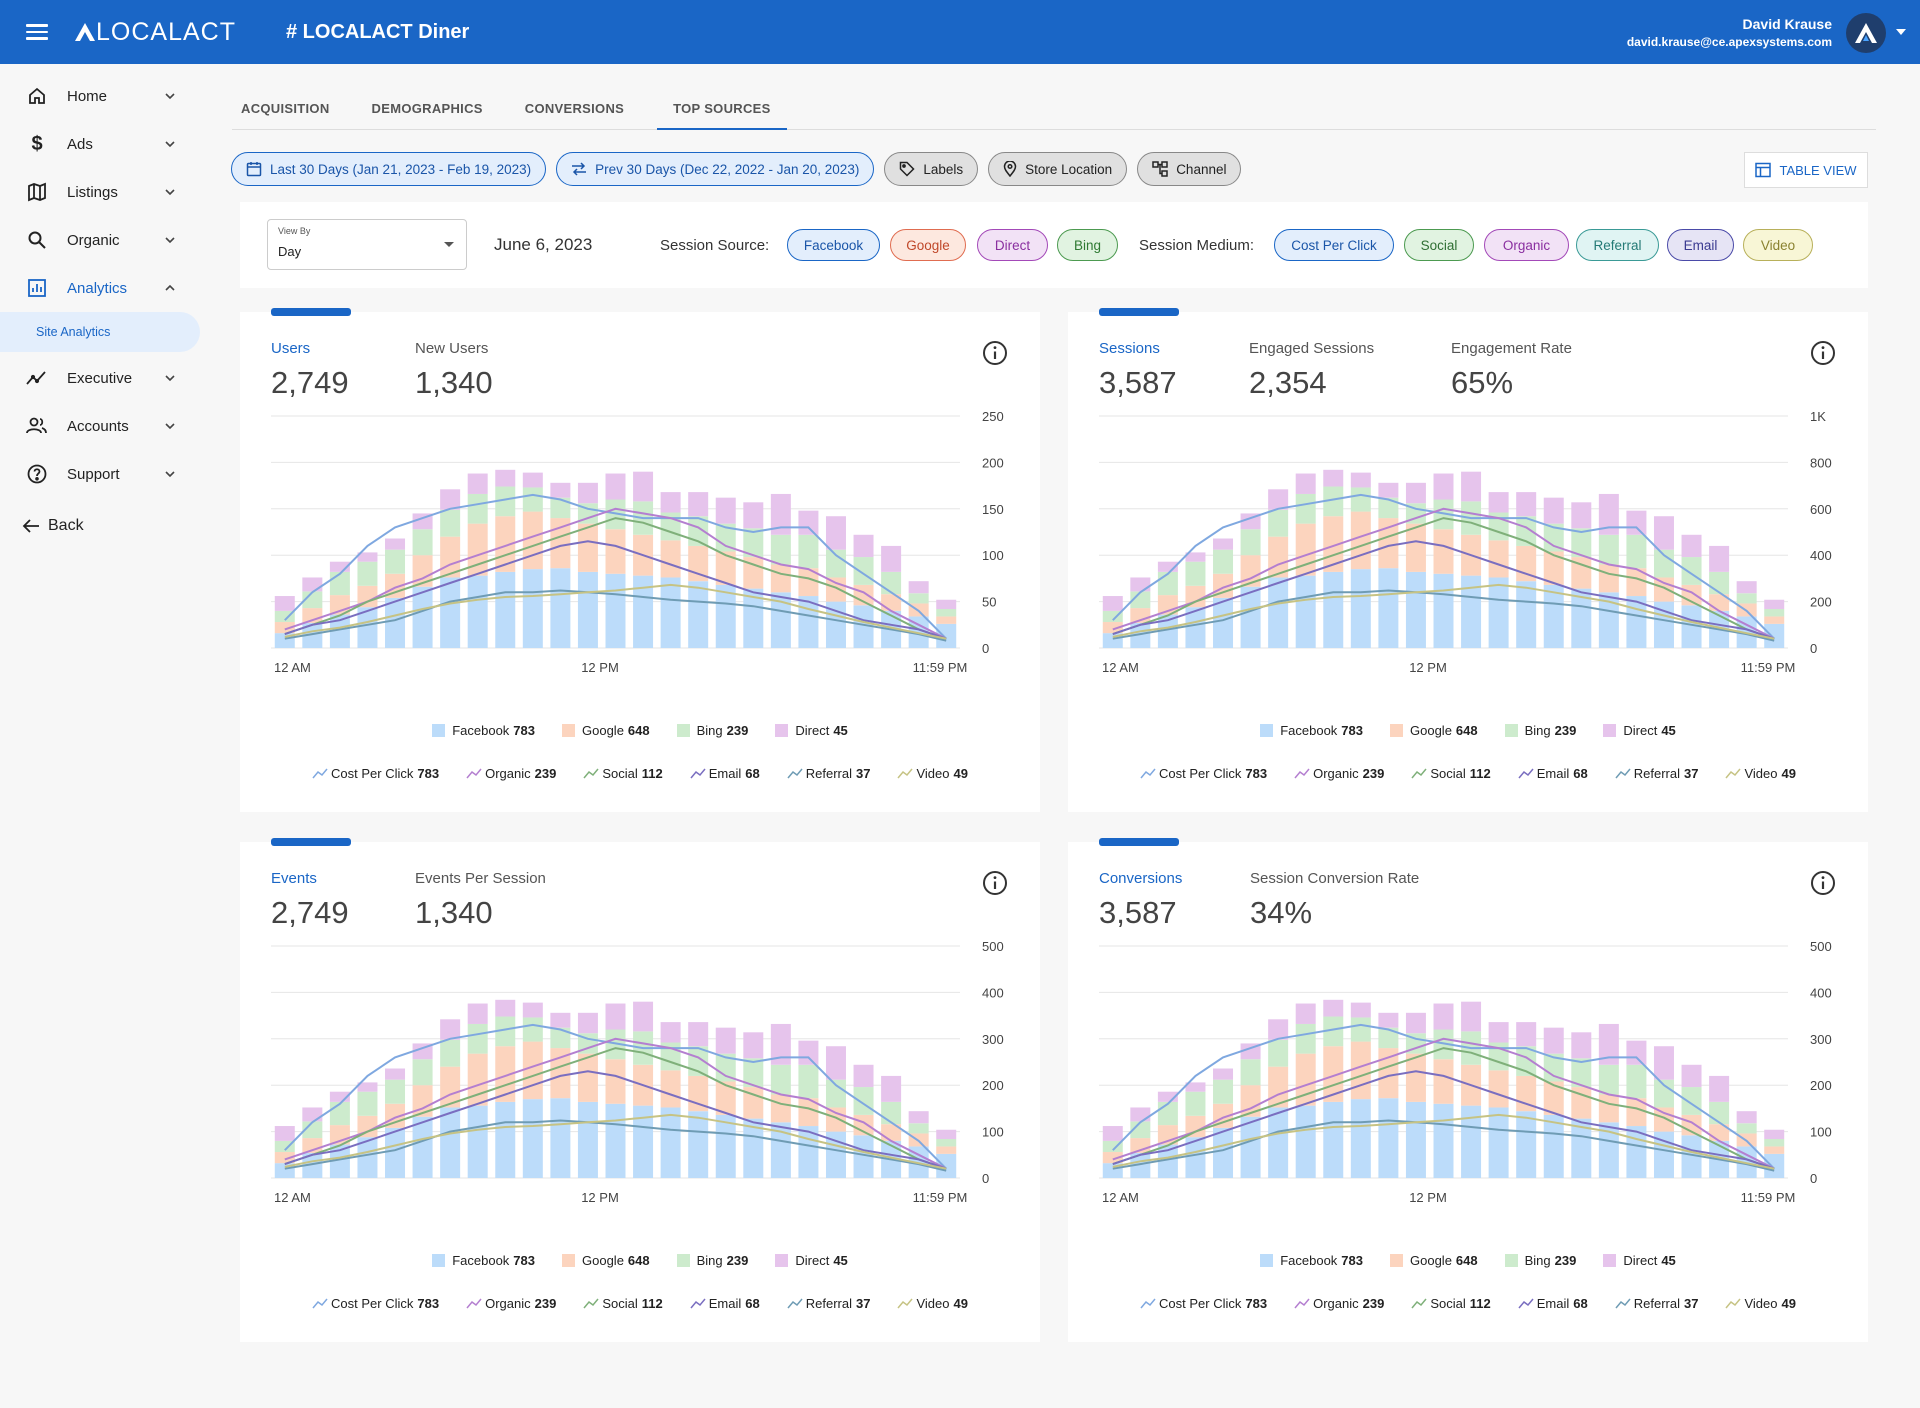 This screenshot has width=1920, height=1408. What do you see at coordinates (285, 108) in the screenshot?
I see `tab-acquisition: ACQUISITION` at bounding box center [285, 108].